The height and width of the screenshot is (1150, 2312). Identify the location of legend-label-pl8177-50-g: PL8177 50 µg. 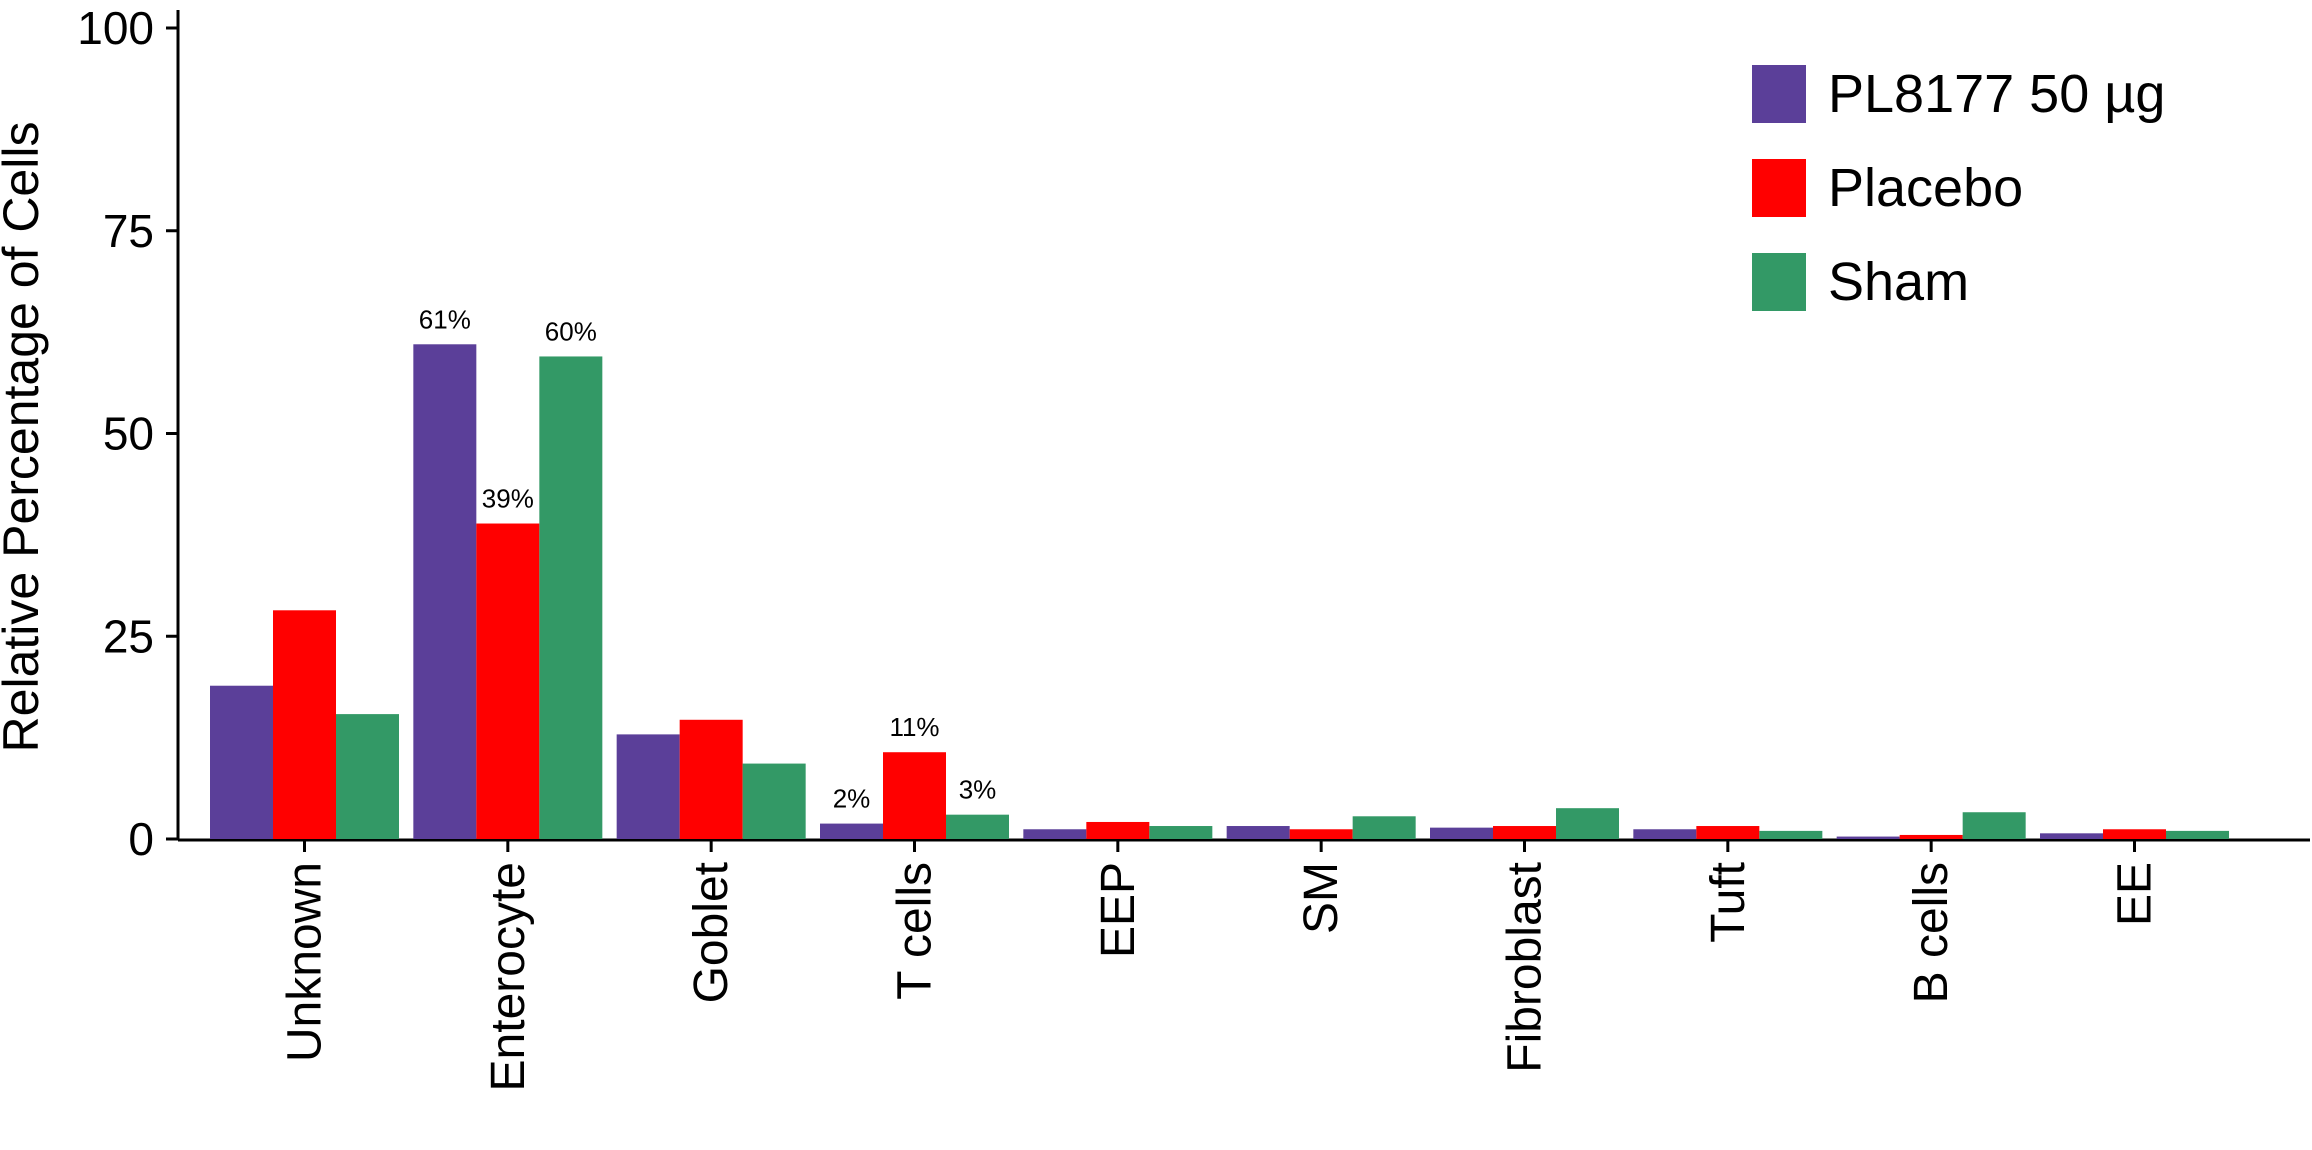
(1996, 94).